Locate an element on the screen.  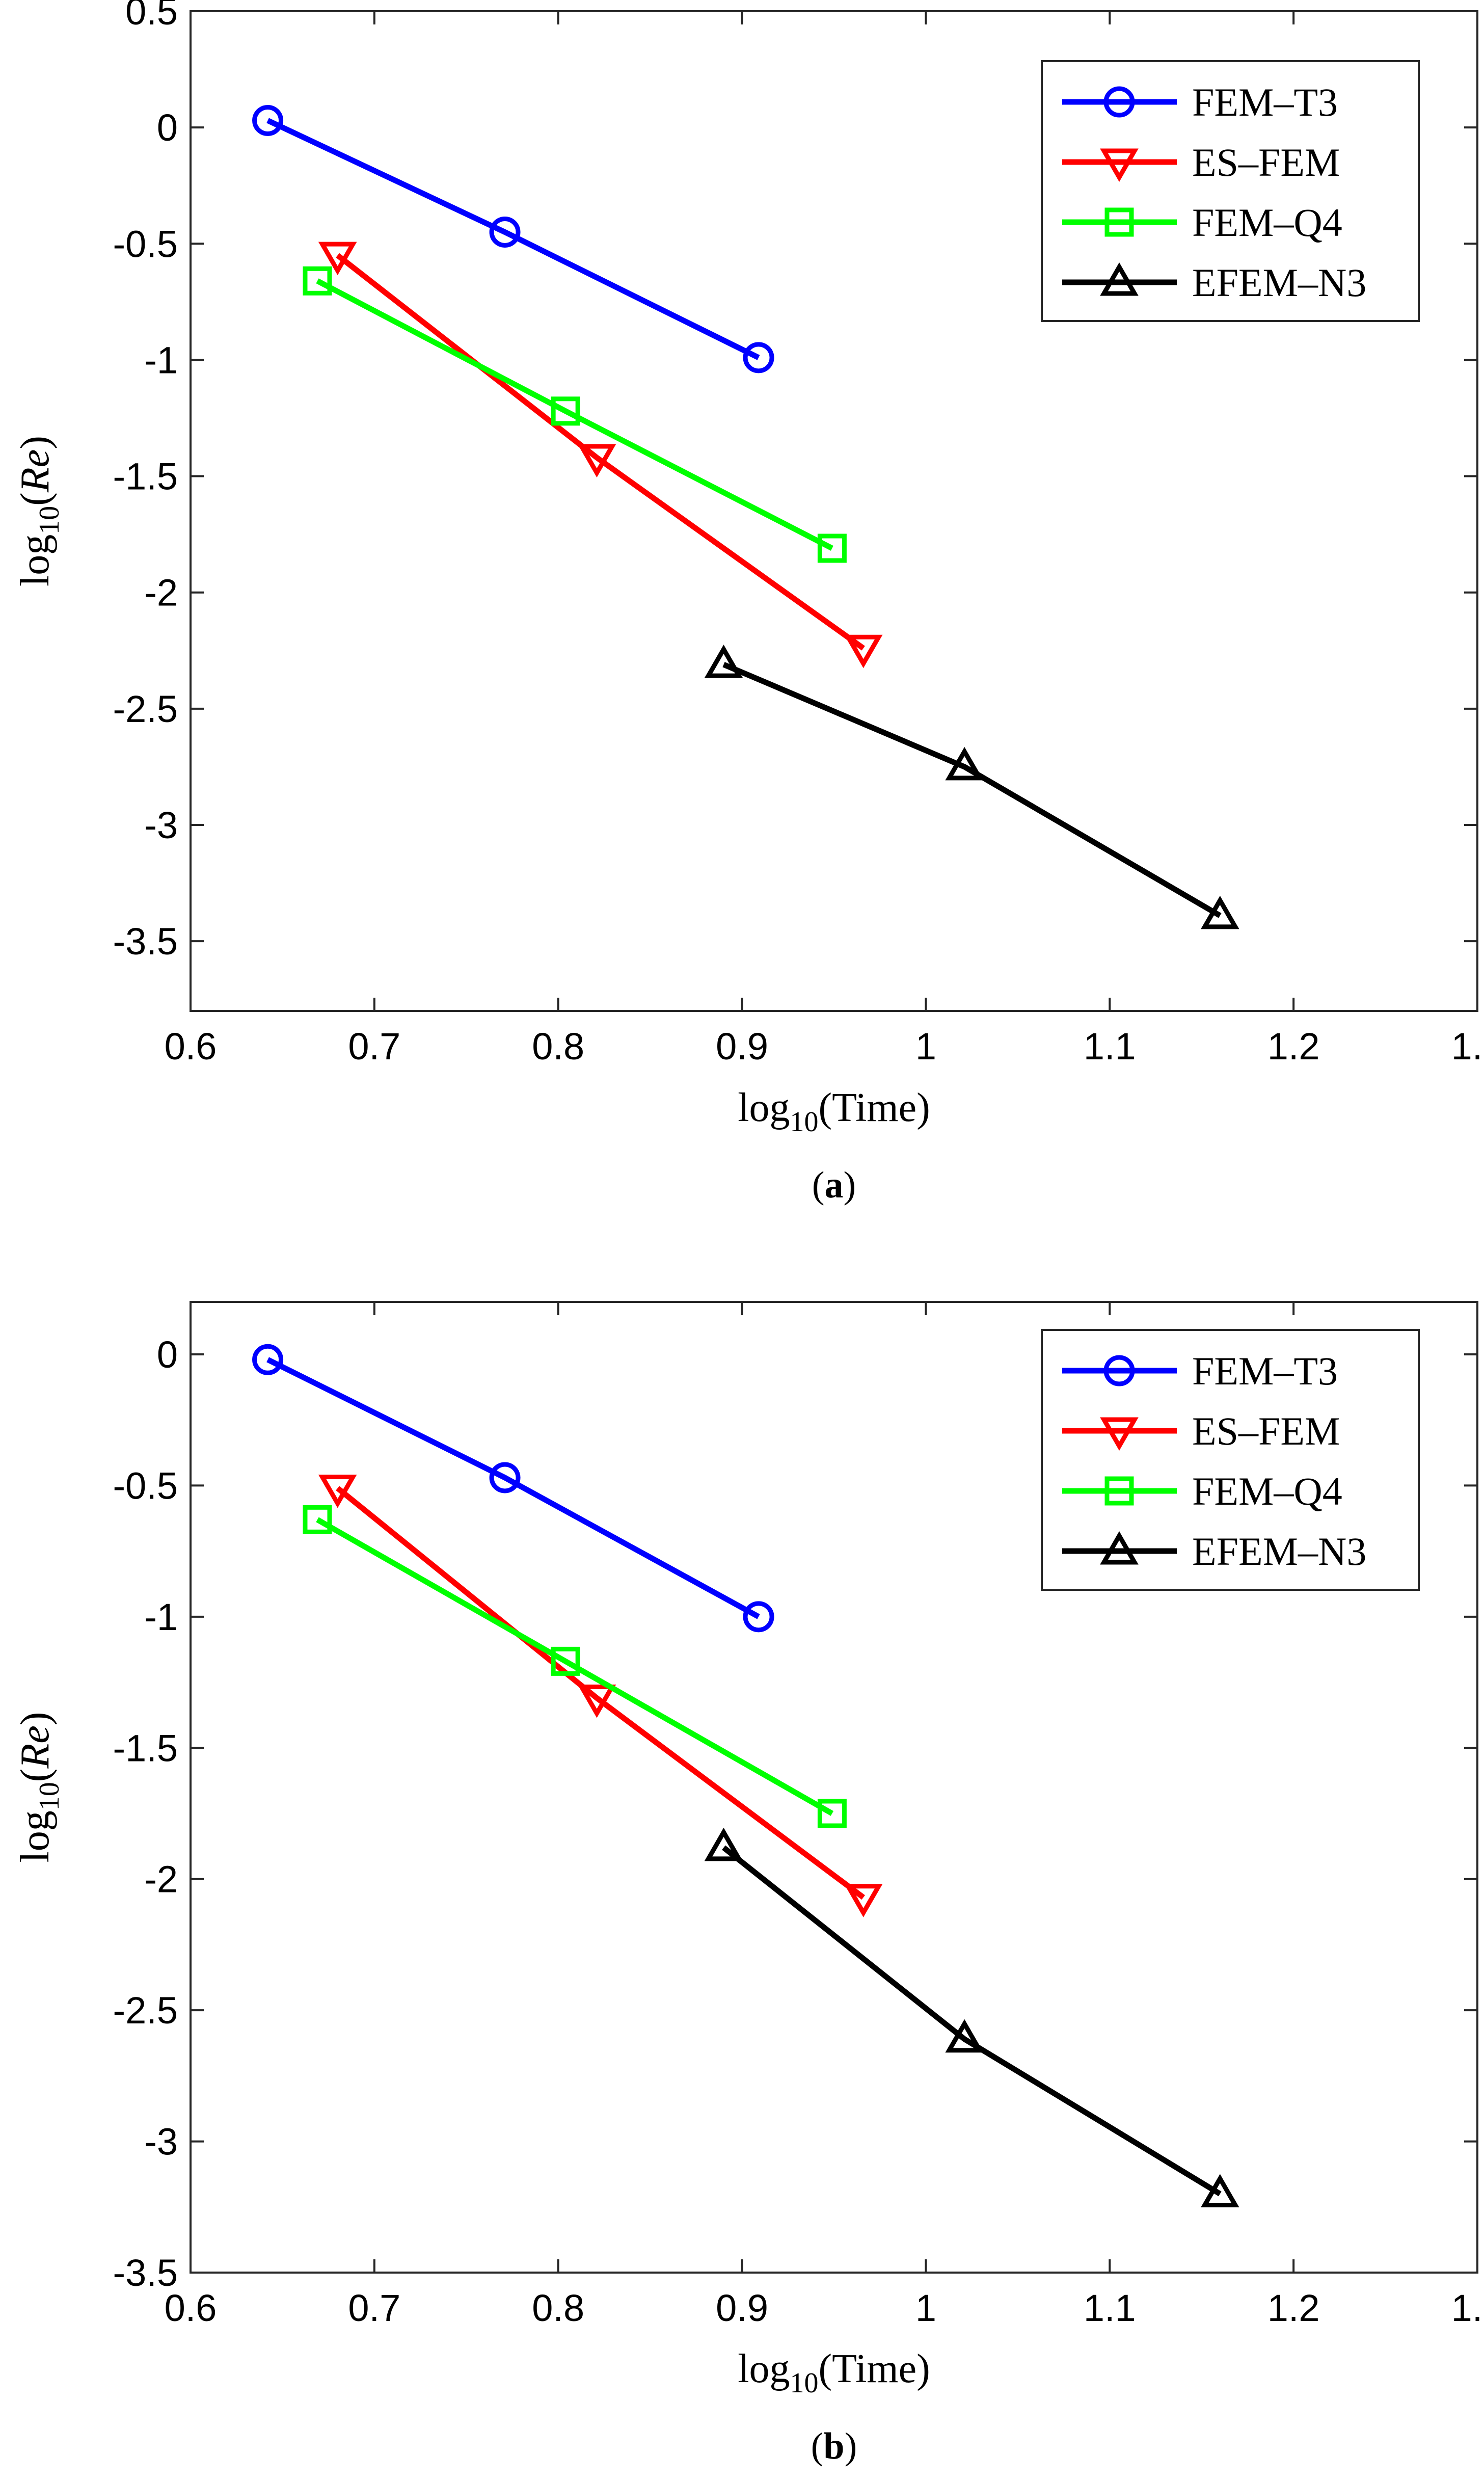
panel-caption: (b) is located at coordinates (834, 2446).